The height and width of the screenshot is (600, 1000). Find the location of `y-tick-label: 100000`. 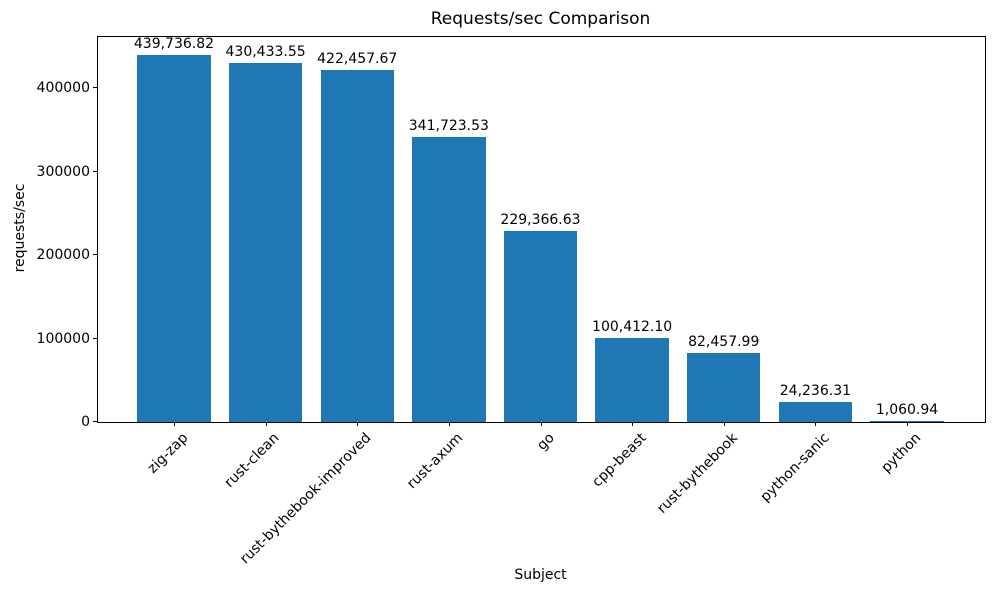

y-tick-label: 100000 is located at coordinates (63, 339).